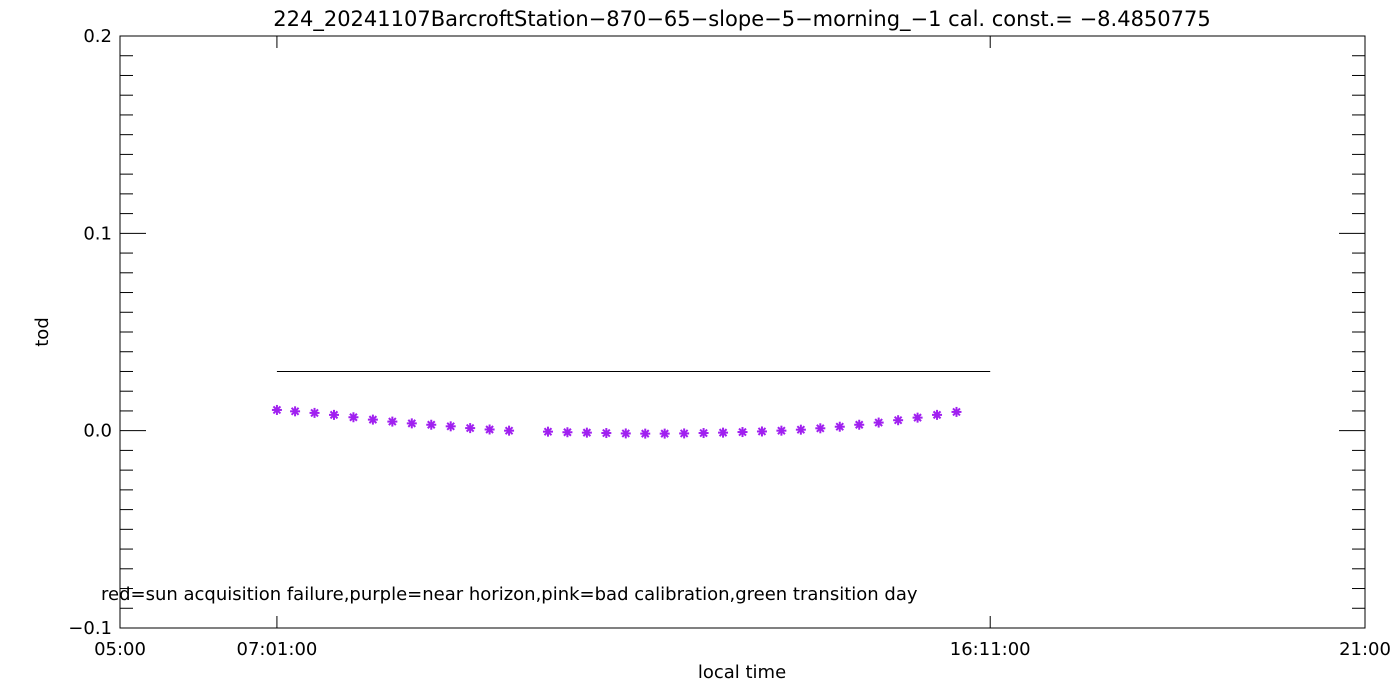  Describe the element at coordinates (120, 649) in the screenshot. I see `x-tick-label: 05:00` at that location.